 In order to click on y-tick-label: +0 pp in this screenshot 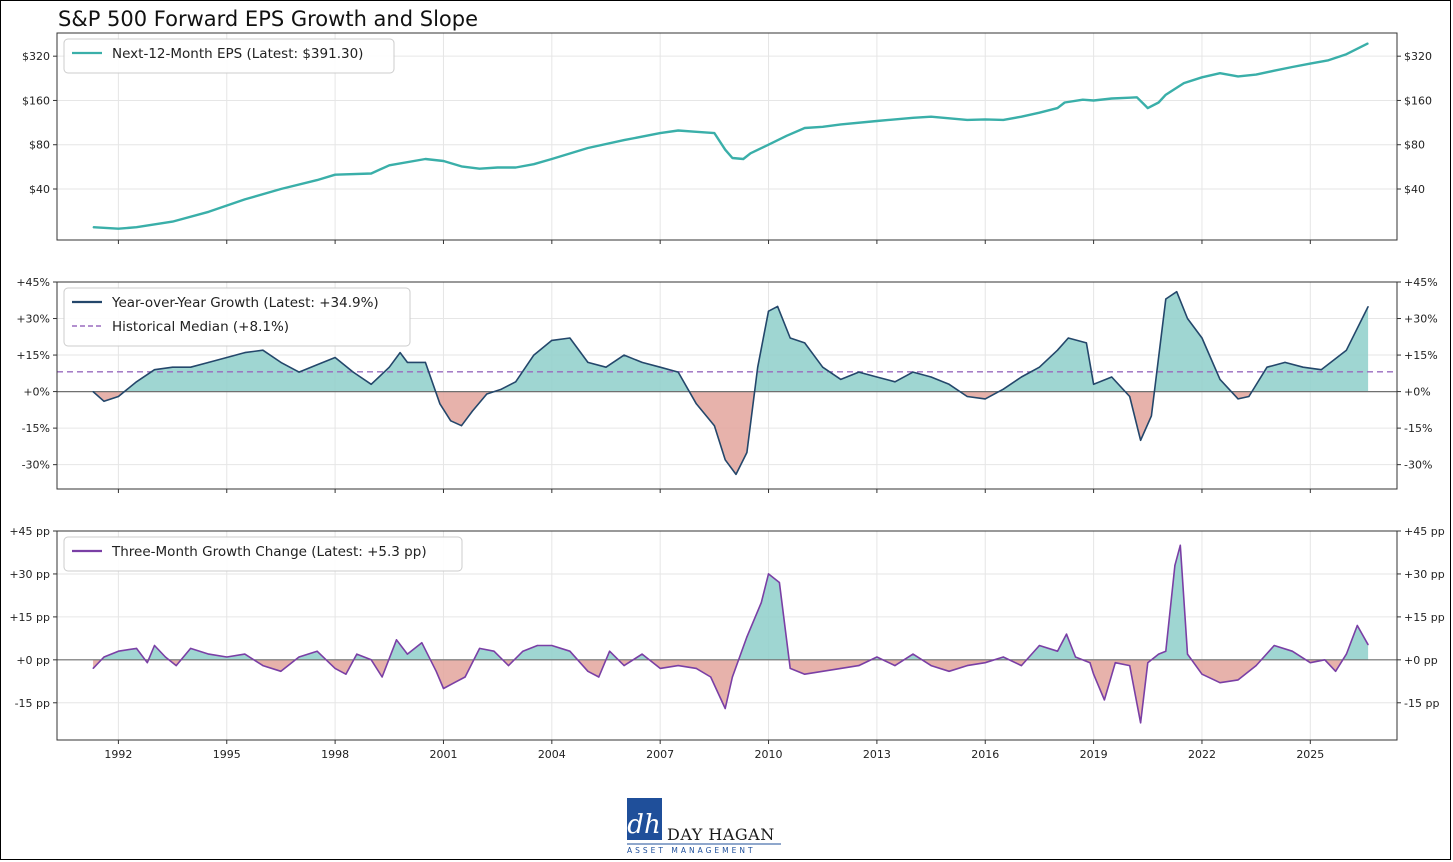, I will do `click(33, 660)`.